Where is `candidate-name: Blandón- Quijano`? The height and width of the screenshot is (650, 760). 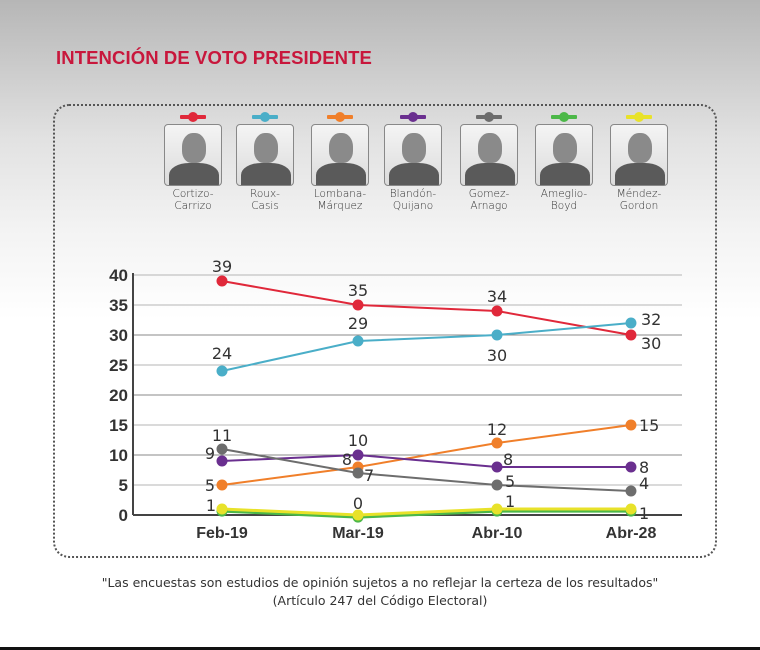 candidate-name: Blandón- Quijano is located at coordinates (413, 200).